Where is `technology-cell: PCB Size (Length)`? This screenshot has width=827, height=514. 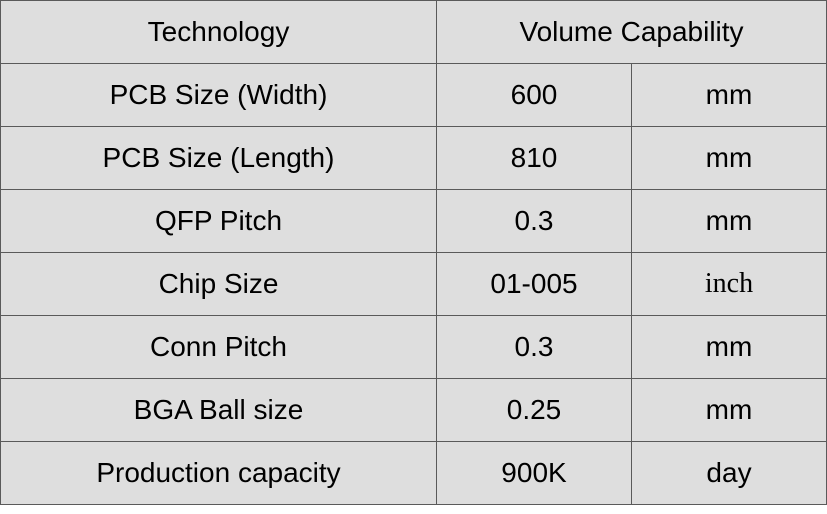
technology-cell: PCB Size (Length) is located at coordinates (218, 158).